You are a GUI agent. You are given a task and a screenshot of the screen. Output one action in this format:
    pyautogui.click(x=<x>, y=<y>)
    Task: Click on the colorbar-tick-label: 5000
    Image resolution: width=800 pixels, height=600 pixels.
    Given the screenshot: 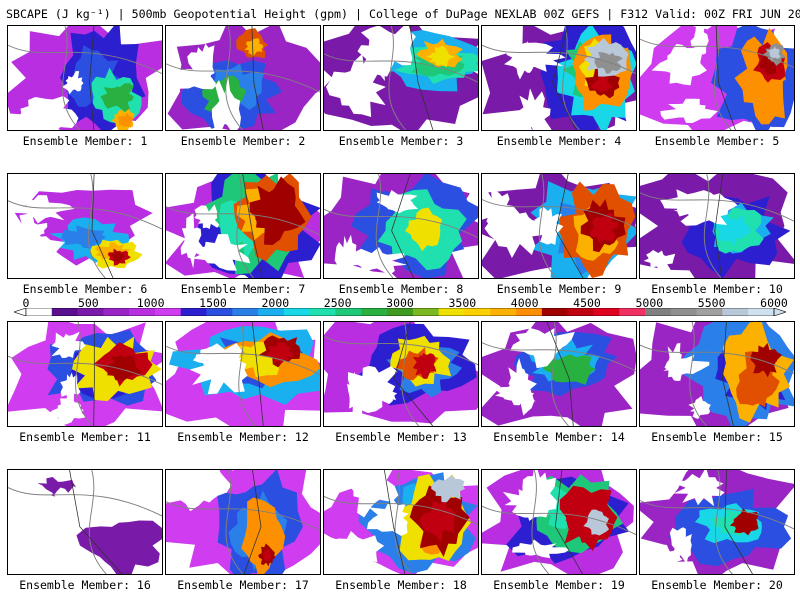 What is the action you would take?
    pyautogui.click(x=649, y=303)
    